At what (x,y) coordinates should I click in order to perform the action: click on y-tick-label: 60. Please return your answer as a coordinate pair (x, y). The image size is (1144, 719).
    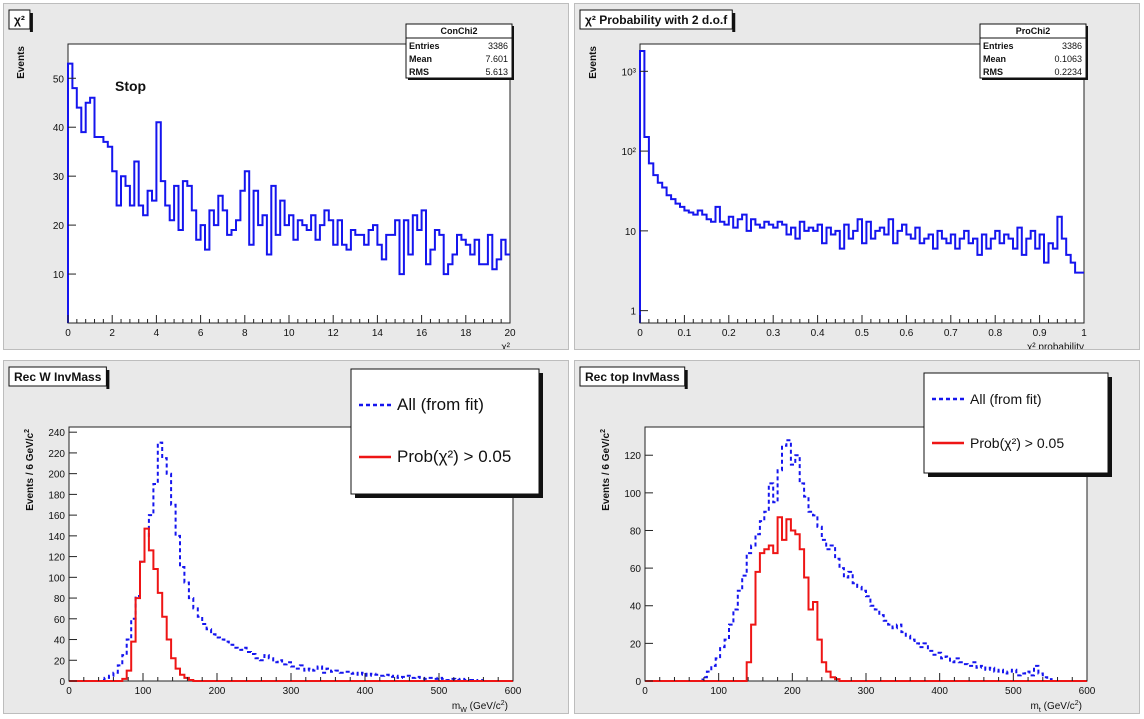
    Looking at the image, I should click on (636, 569).